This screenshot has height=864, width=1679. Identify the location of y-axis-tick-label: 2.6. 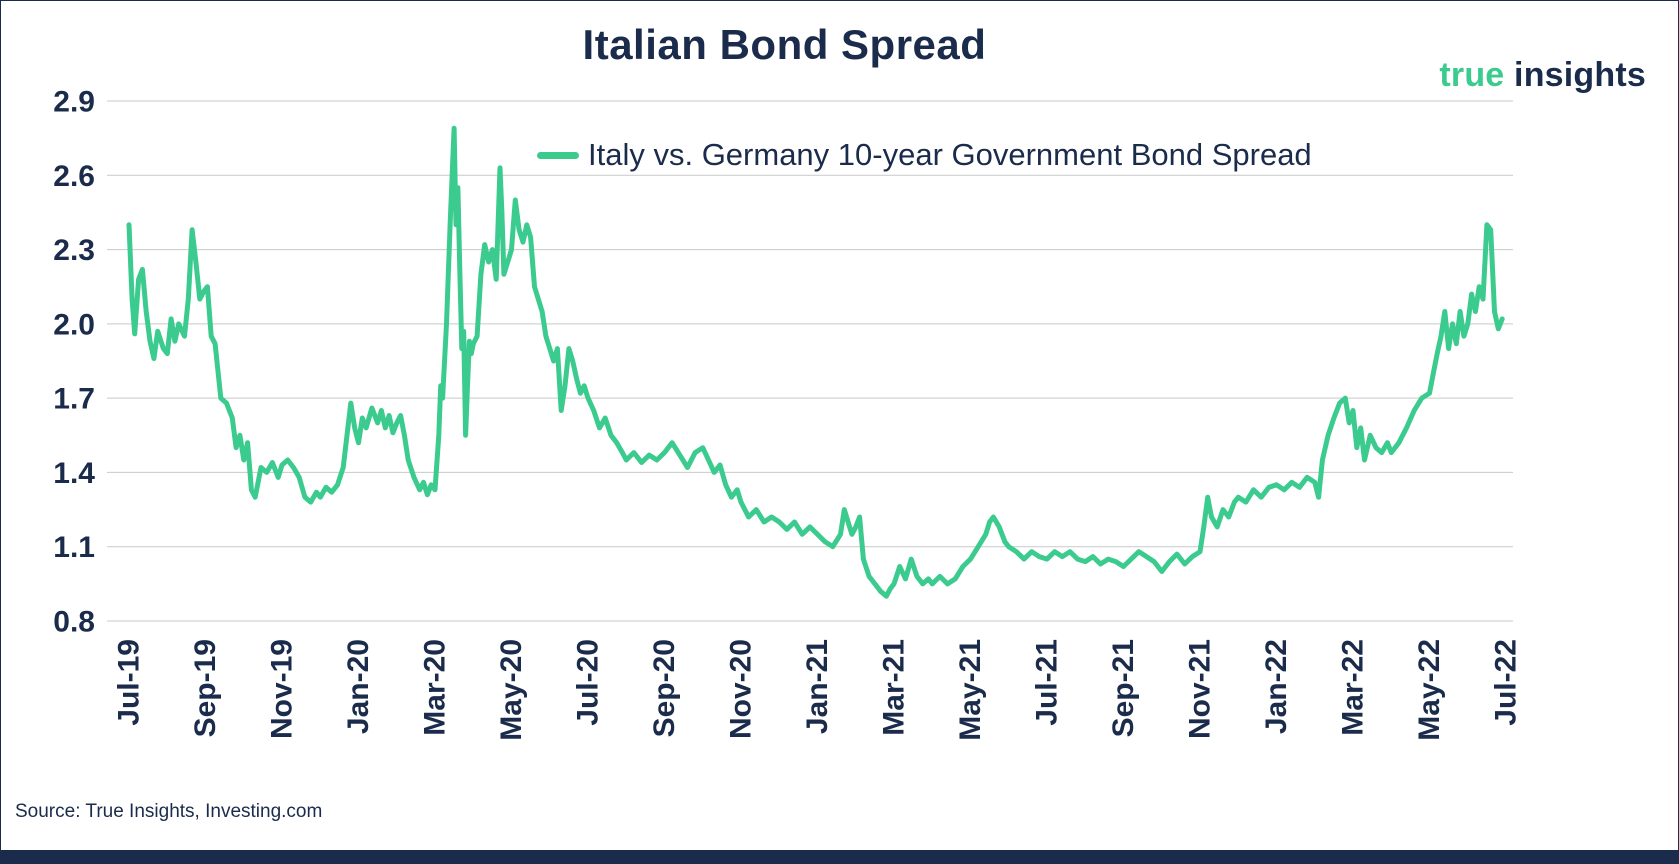
(74, 176).